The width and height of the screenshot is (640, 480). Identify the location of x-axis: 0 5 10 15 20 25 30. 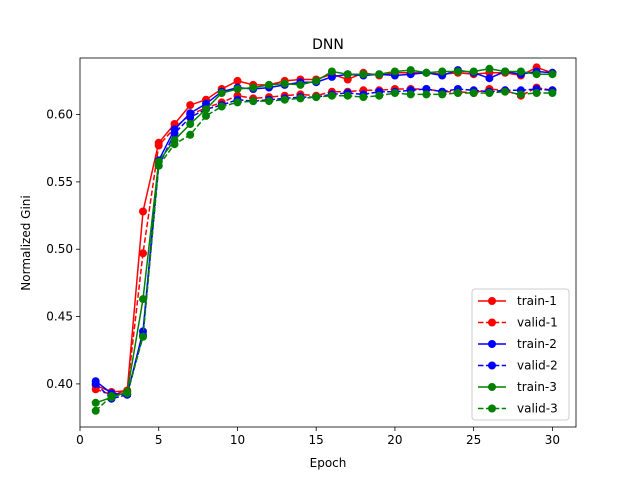
(318, 437).